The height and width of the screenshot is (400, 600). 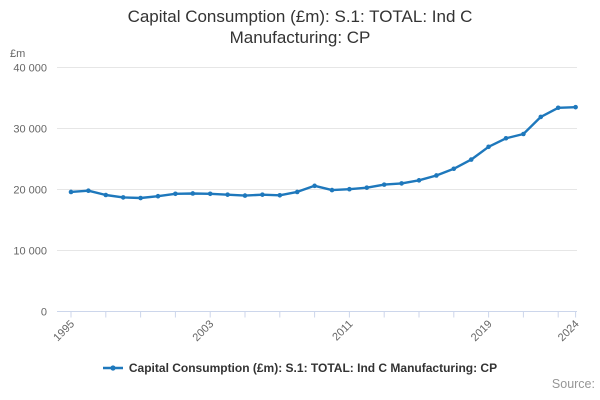 What do you see at coordinates (30, 69) in the screenshot?
I see `y-axis-label-40000: 40 000` at bounding box center [30, 69].